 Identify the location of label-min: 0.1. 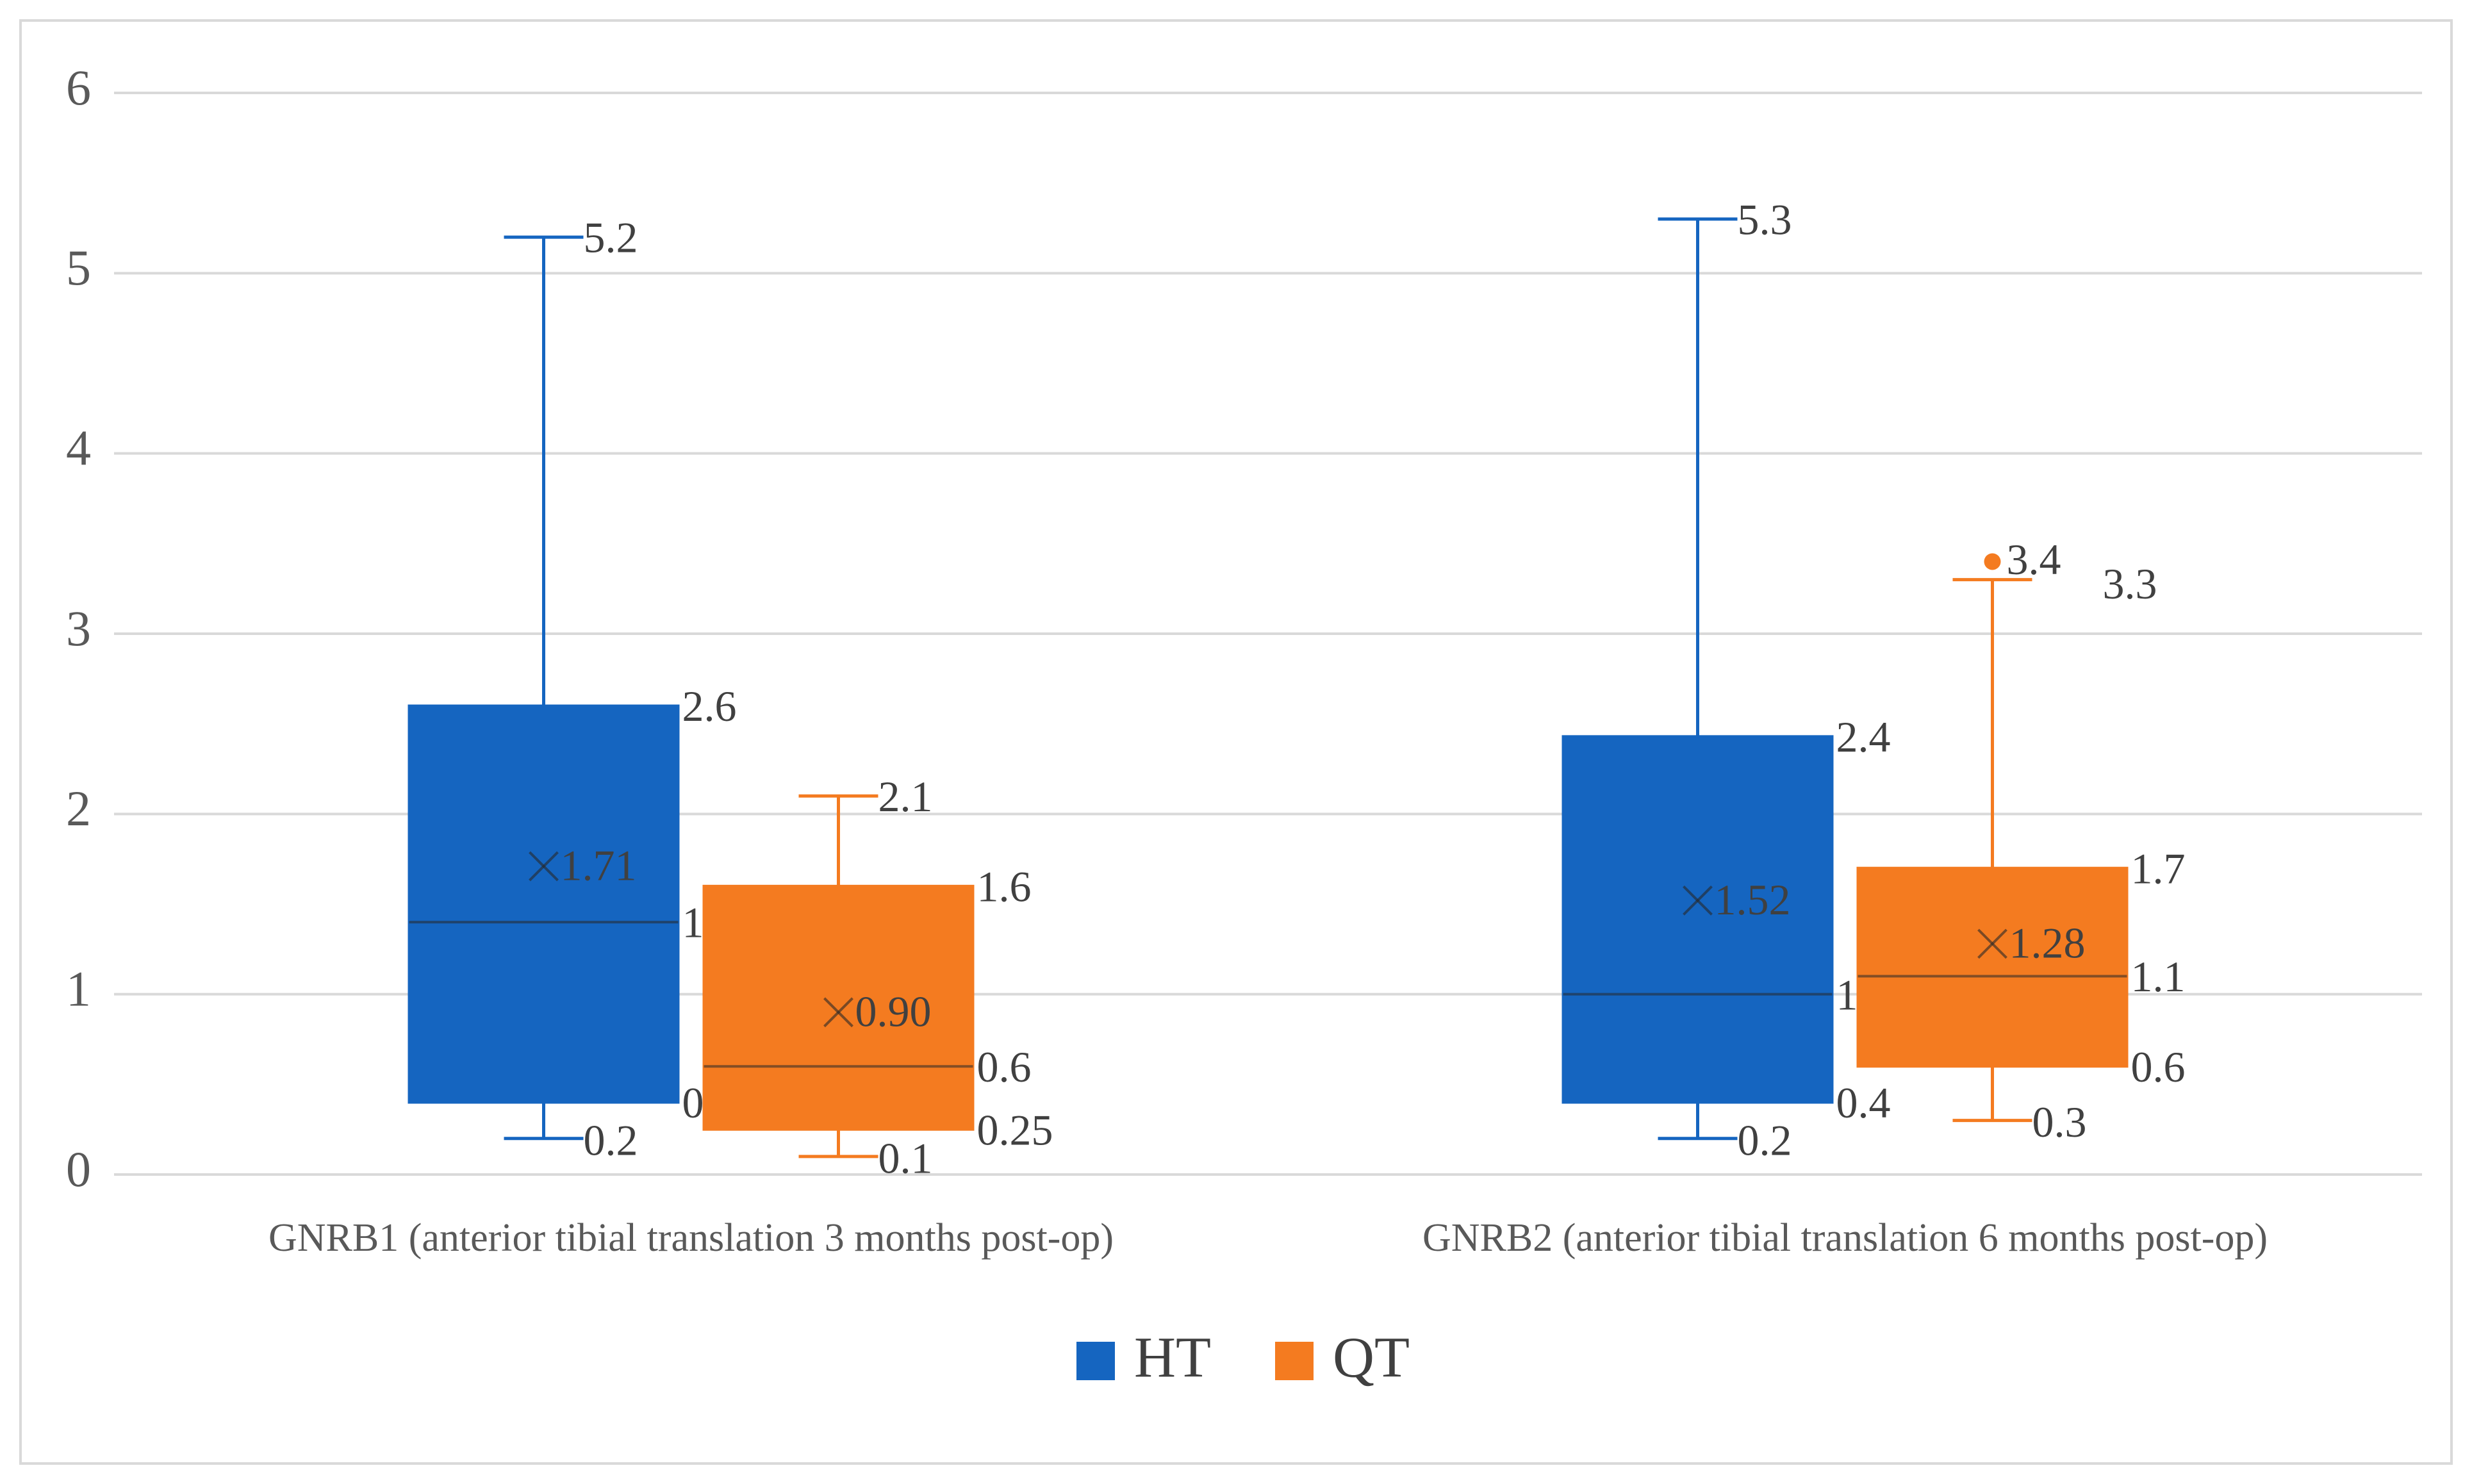
(905, 1158).